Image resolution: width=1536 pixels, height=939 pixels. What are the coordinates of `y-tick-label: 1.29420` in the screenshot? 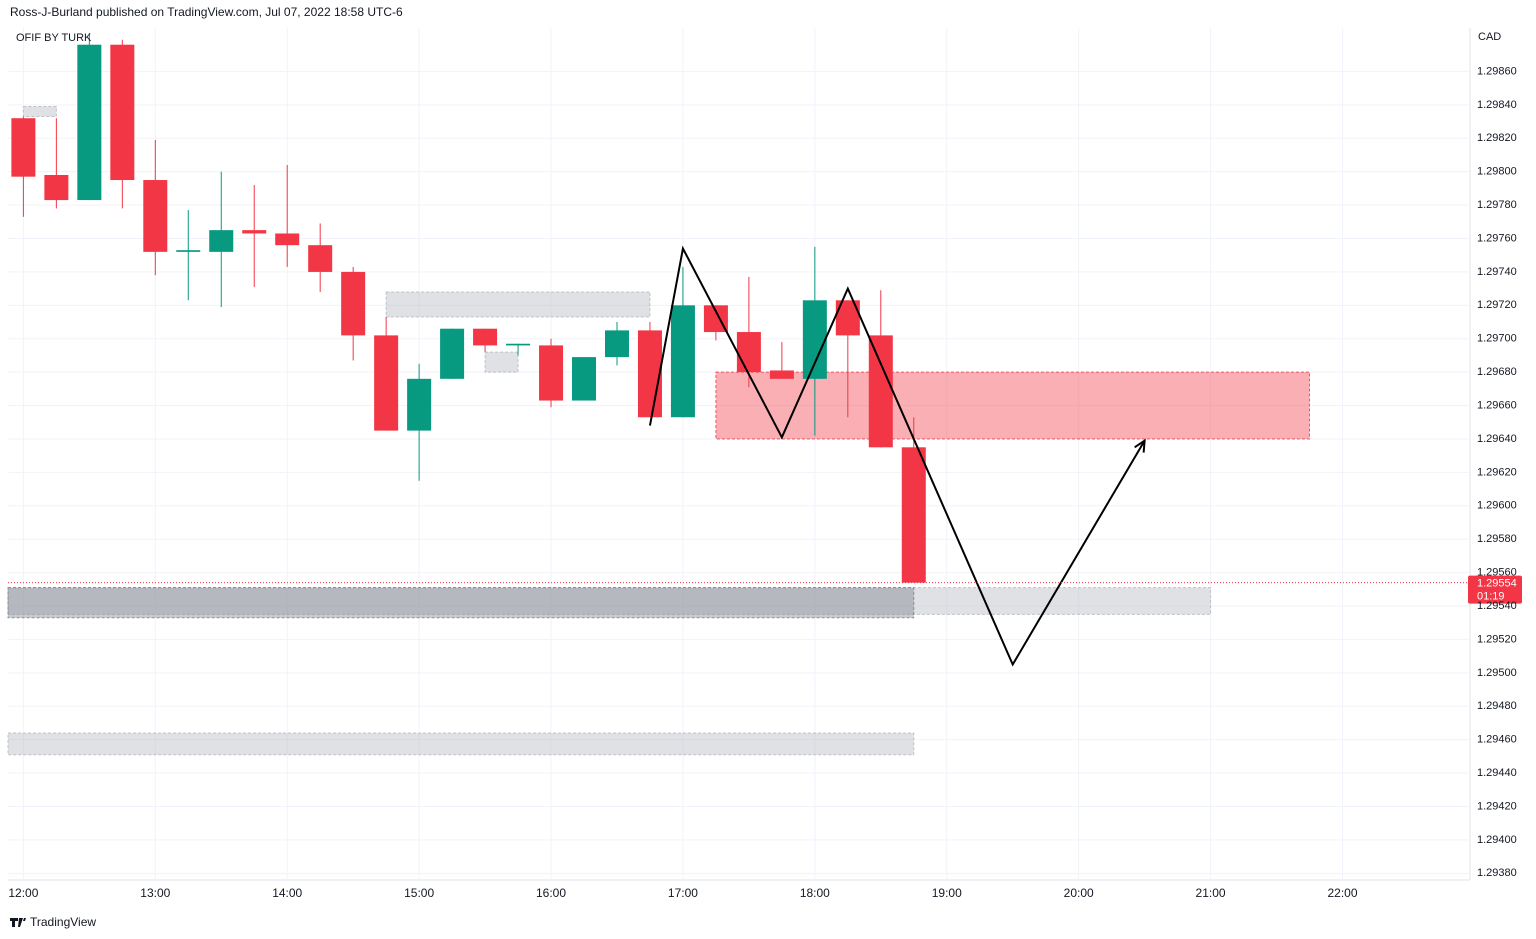 It's located at (1497, 806).